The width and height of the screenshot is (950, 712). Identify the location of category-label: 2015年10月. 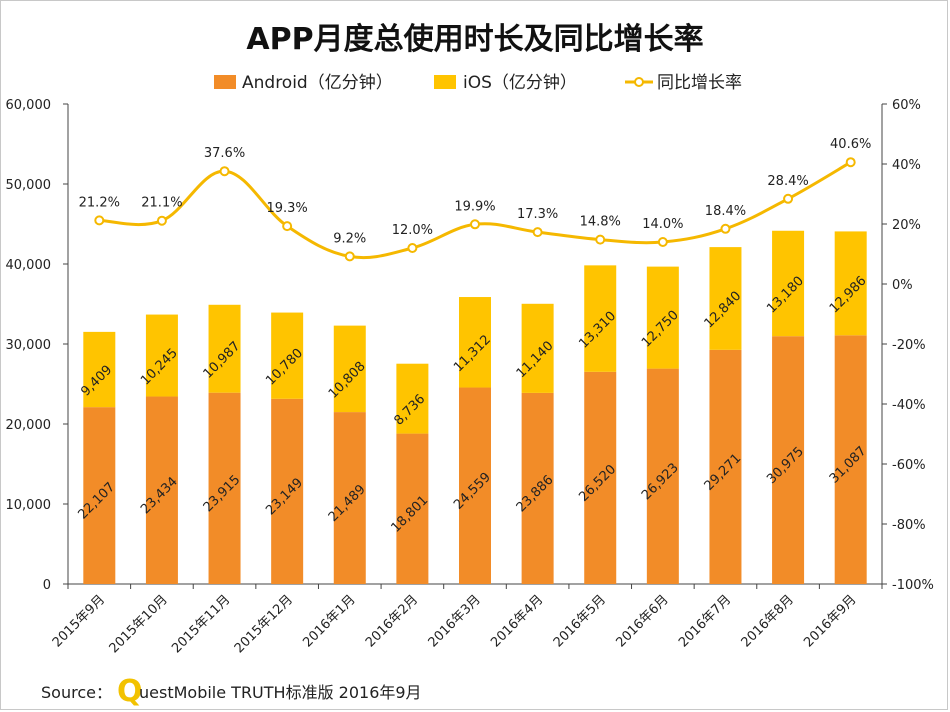
(139, 624).